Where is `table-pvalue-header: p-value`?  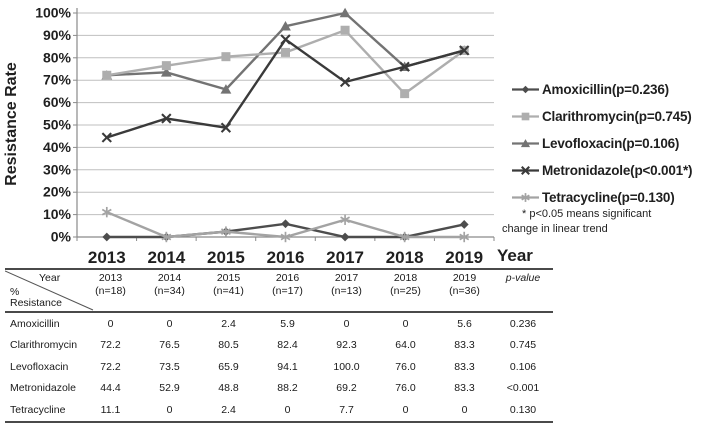 table-pvalue-header: p-value is located at coordinates (523, 278).